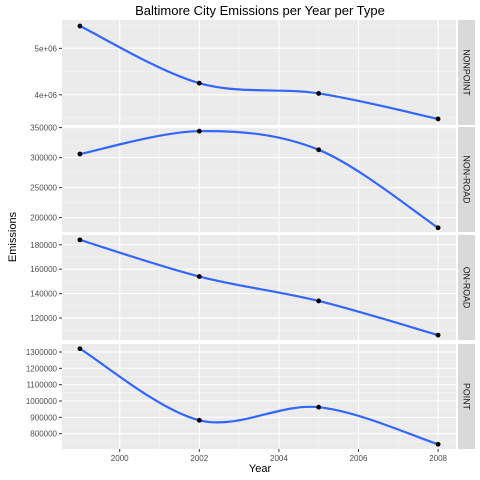 This screenshot has width=480, height=480. Describe the element at coordinates (43, 128) in the screenshot. I see `y-tick-label: 350000` at that location.